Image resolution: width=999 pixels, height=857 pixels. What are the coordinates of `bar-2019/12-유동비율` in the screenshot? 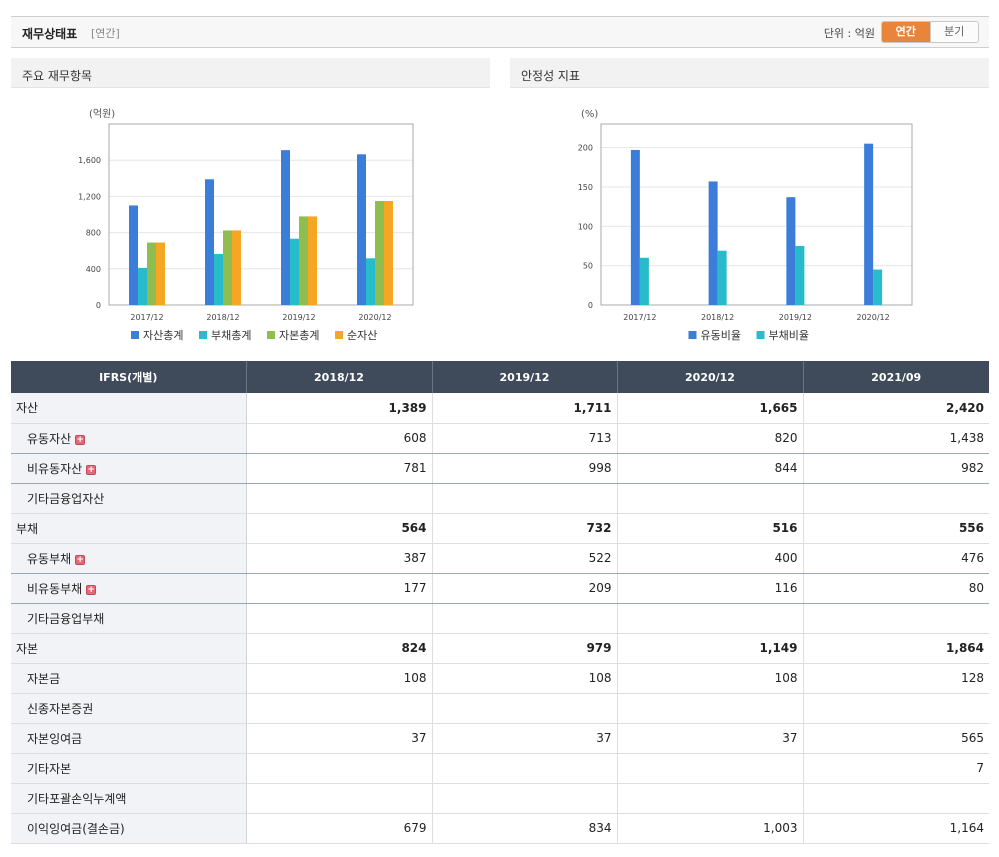 It's located at (791, 251).